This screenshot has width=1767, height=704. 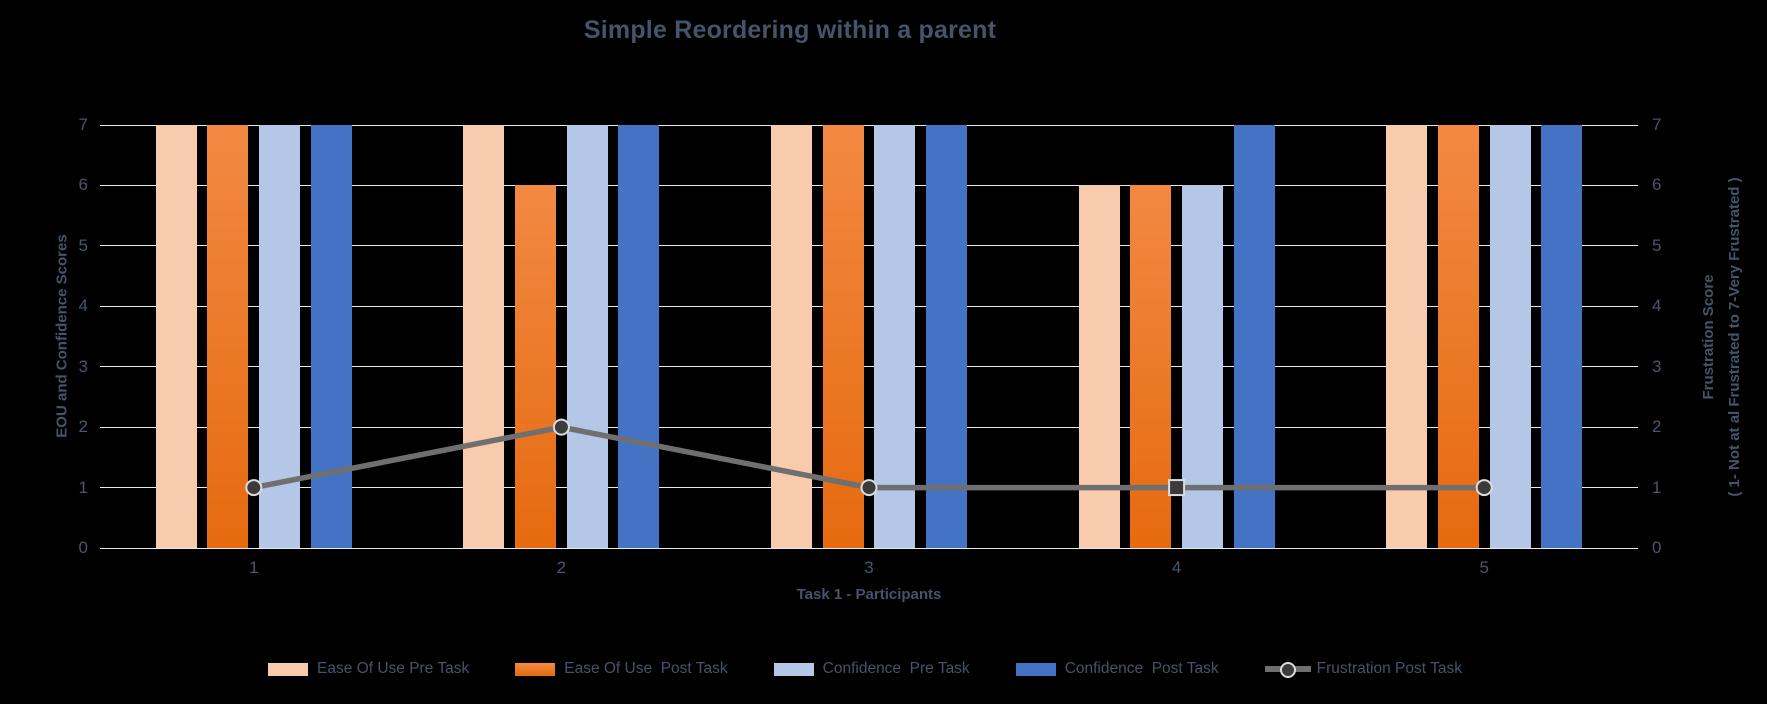 I want to click on right-ytick-1: 1, so click(x=1657, y=487).